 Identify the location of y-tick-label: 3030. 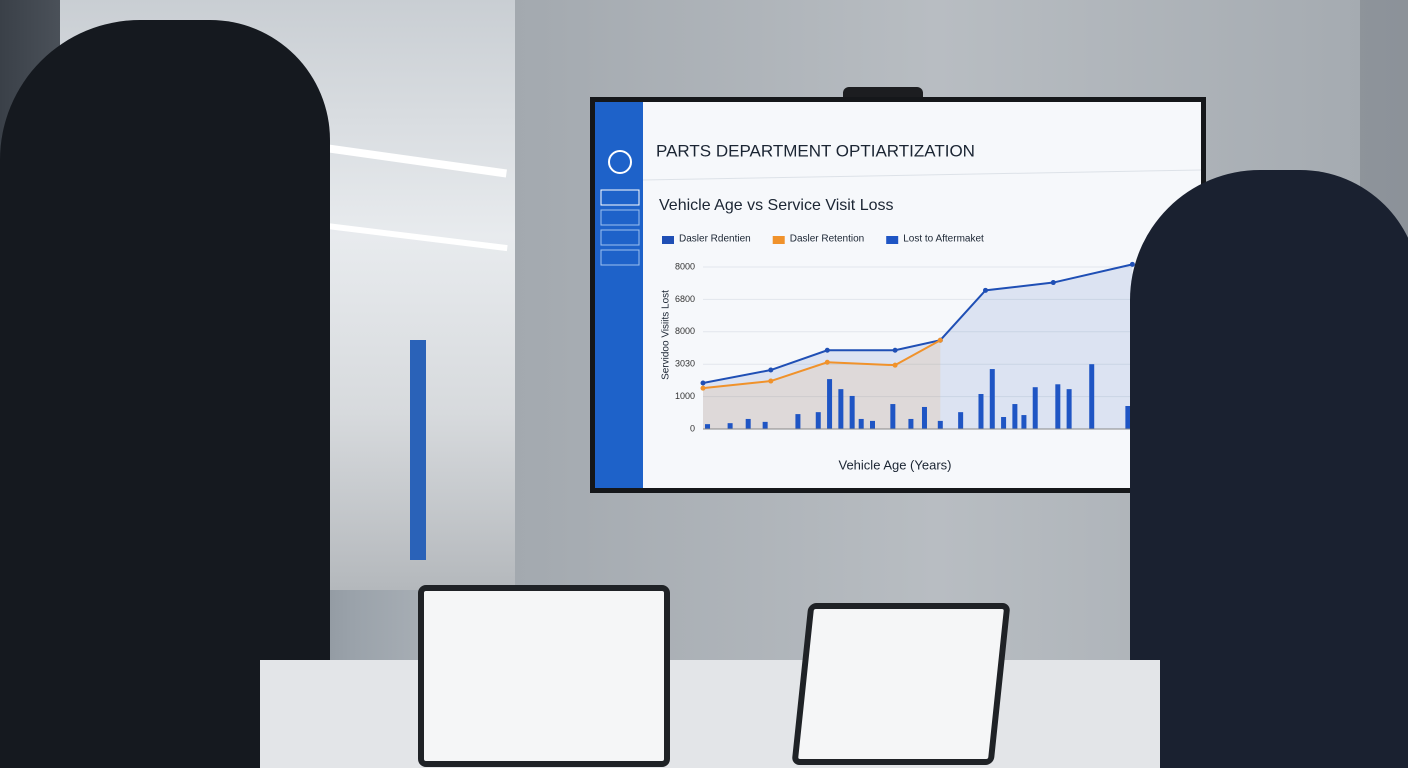
(685, 364).